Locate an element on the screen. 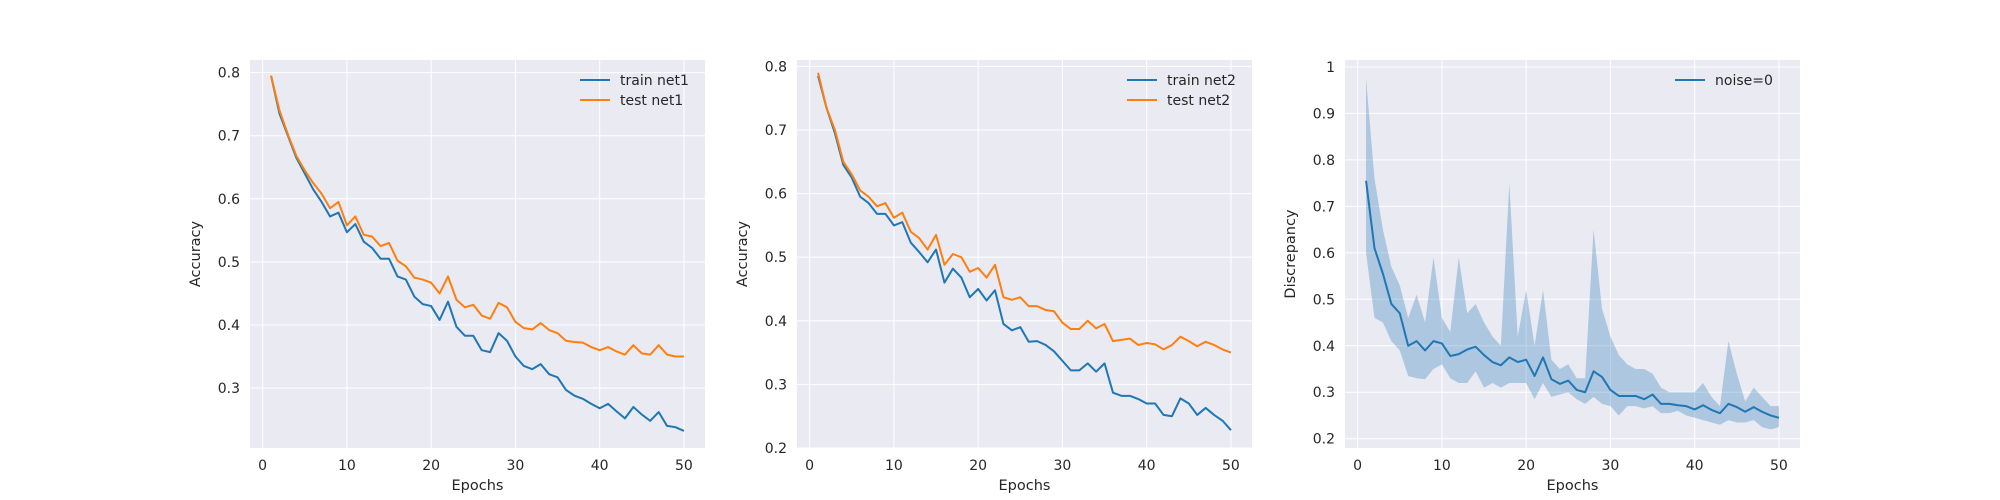 The width and height of the screenshot is (2000, 500). series-line-train-net1 is located at coordinates (477, 253).